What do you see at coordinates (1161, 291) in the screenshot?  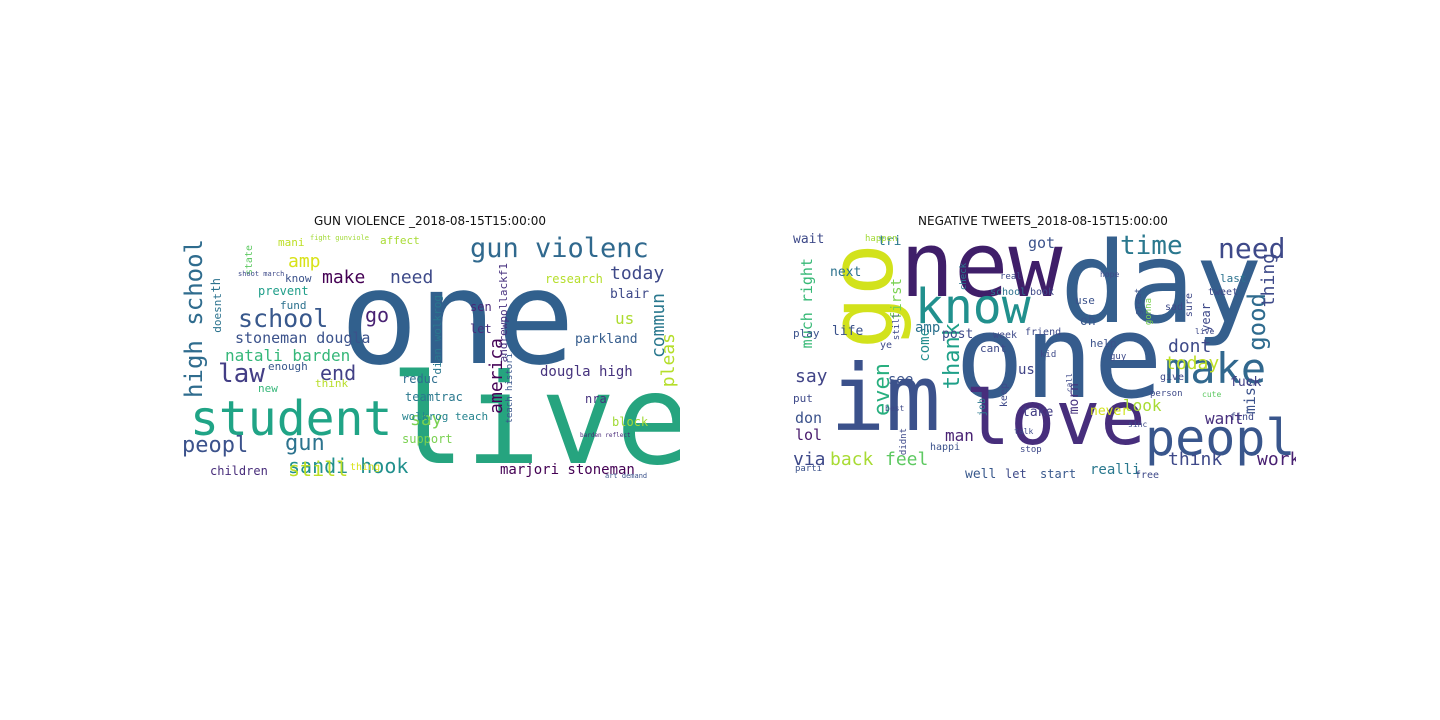 I see `cloud-word: day` at bounding box center [1161, 291].